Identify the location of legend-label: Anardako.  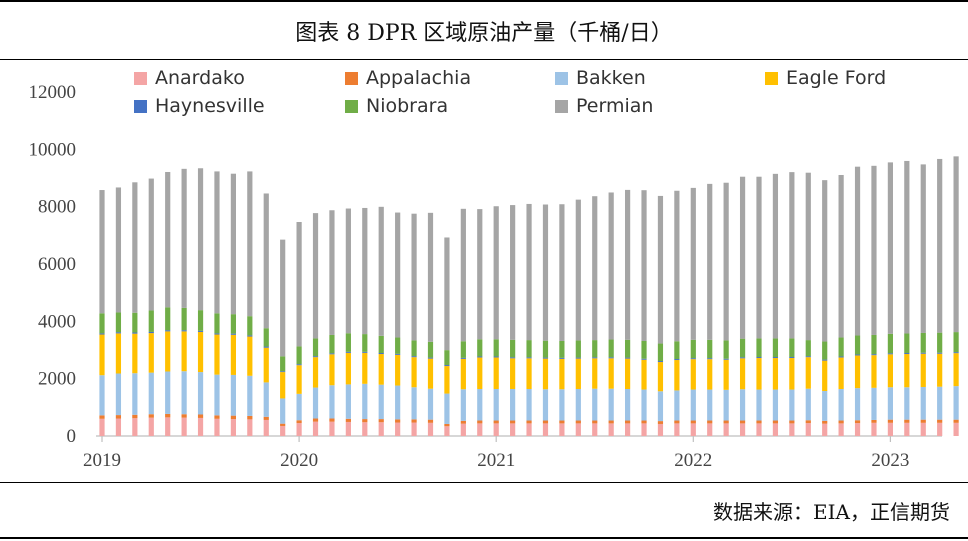
(200, 78).